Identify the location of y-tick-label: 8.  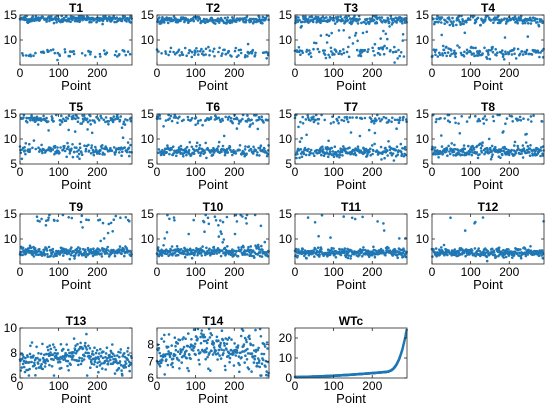
(150, 345).